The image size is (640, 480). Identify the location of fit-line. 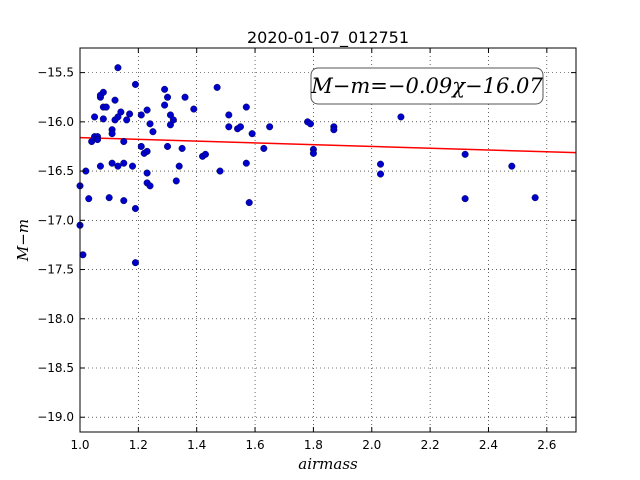
(328, 145).